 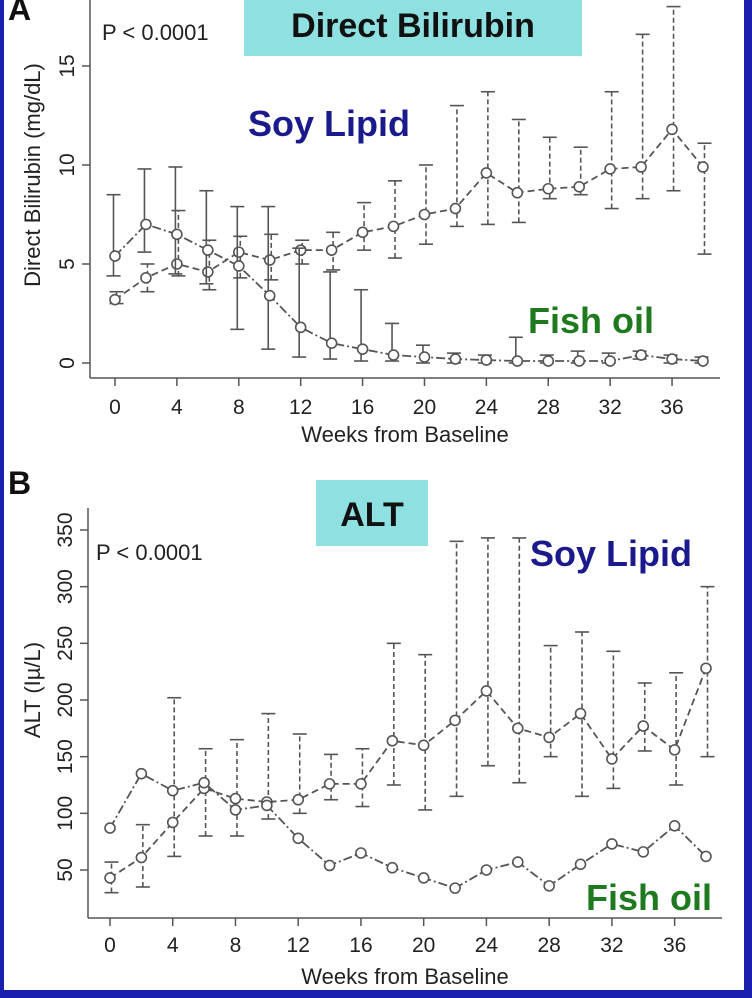 I want to click on y-tick-label: 0, so click(x=67, y=363).